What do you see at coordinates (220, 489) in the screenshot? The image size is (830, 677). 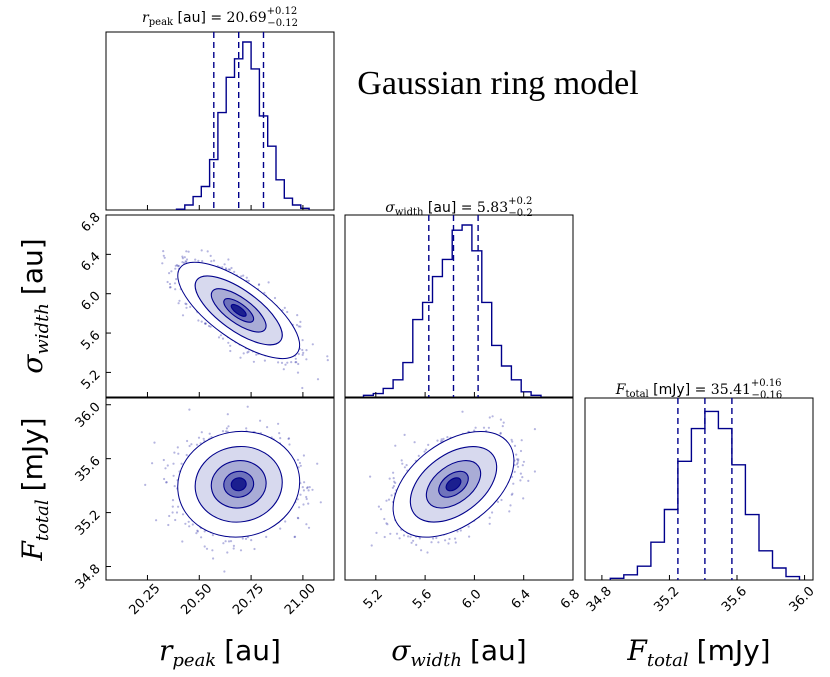 I see `panel-scatter-r-ftotal` at bounding box center [220, 489].